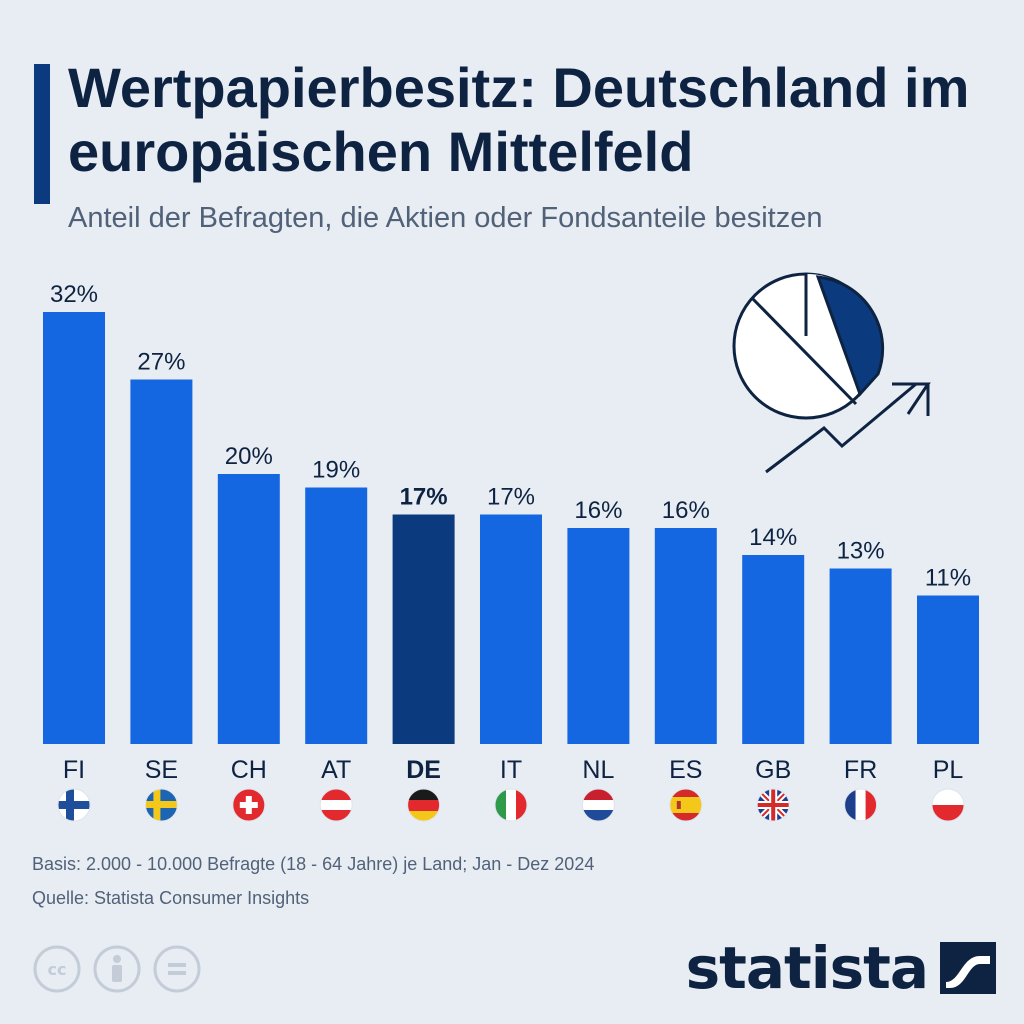 The image size is (1024, 1024). What do you see at coordinates (161, 805) in the screenshot?
I see `flag-sweden-icon` at bounding box center [161, 805].